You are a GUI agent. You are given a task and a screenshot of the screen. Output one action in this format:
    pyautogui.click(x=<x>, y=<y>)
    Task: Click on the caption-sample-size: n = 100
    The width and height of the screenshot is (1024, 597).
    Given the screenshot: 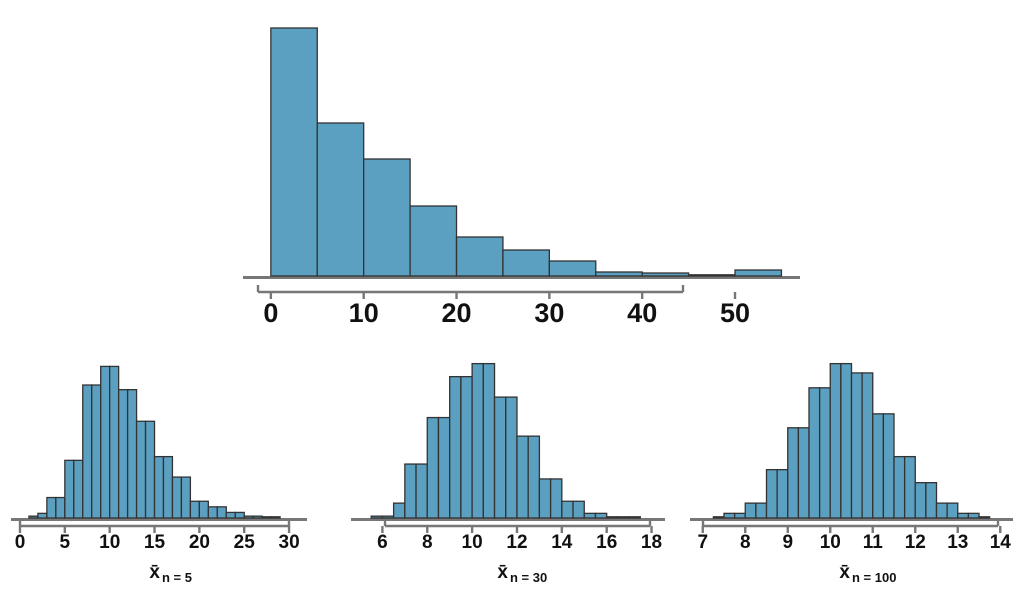 What is the action you would take?
    pyautogui.click(x=874, y=577)
    